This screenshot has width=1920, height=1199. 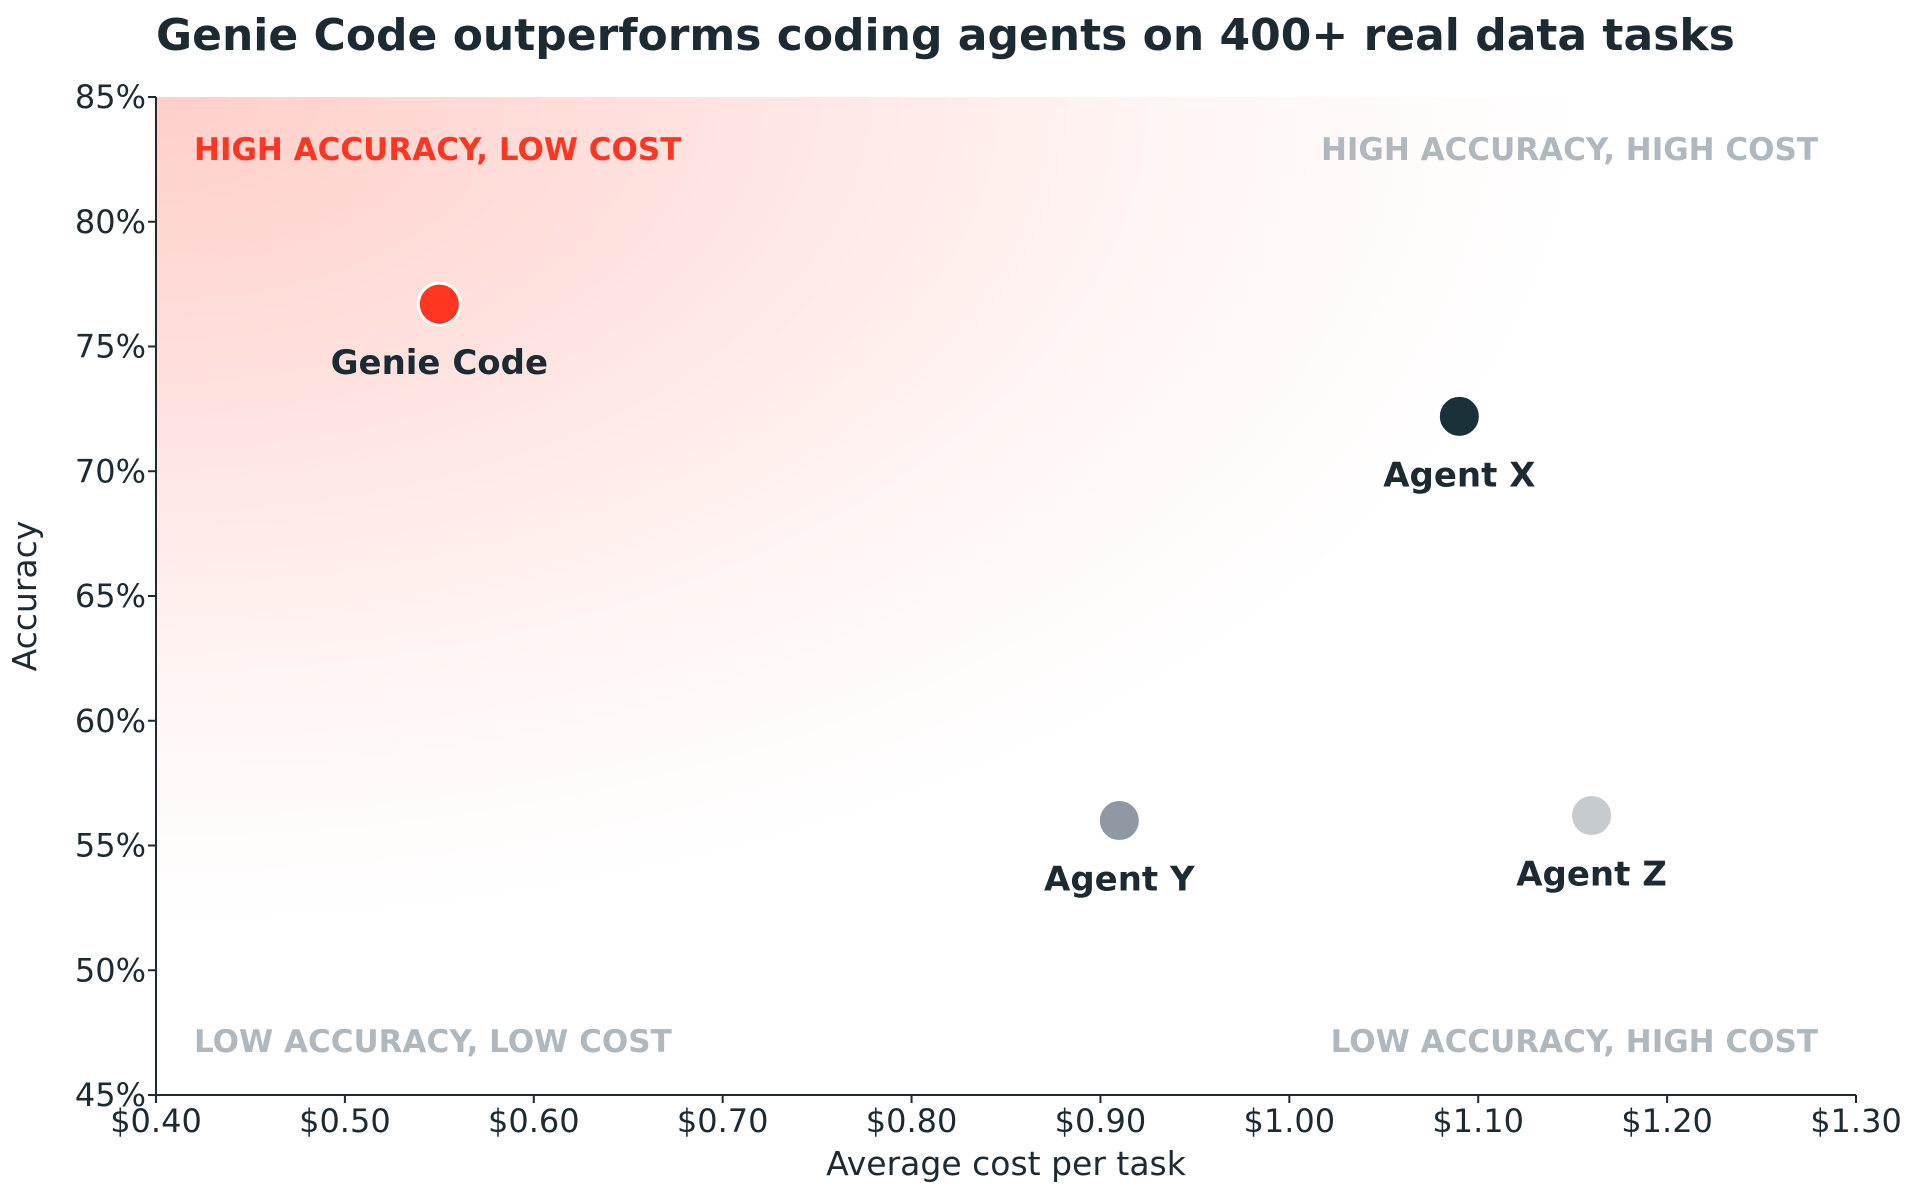 What do you see at coordinates (433, 1042) in the screenshot?
I see `quadrant-label-bottom-left: LOW ACCURACY, LOW COST` at bounding box center [433, 1042].